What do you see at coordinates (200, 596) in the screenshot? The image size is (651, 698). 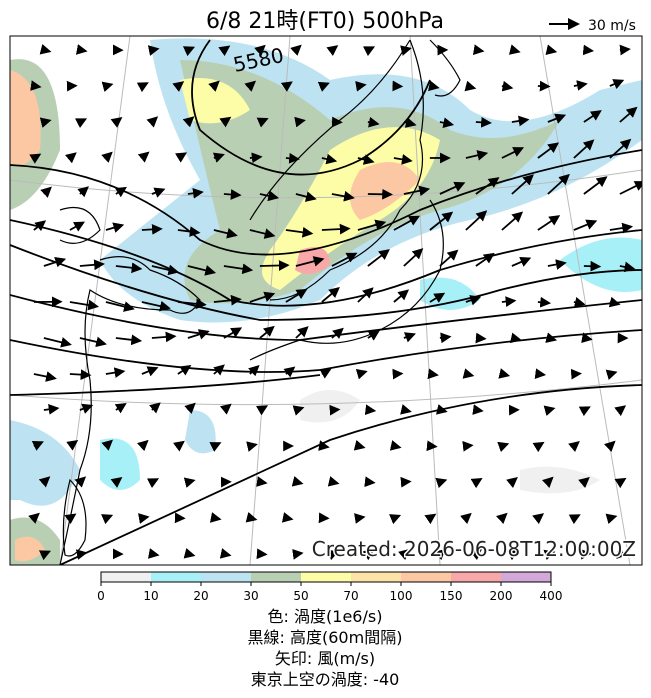 I see `colorbar-tick-label: 20` at bounding box center [200, 596].